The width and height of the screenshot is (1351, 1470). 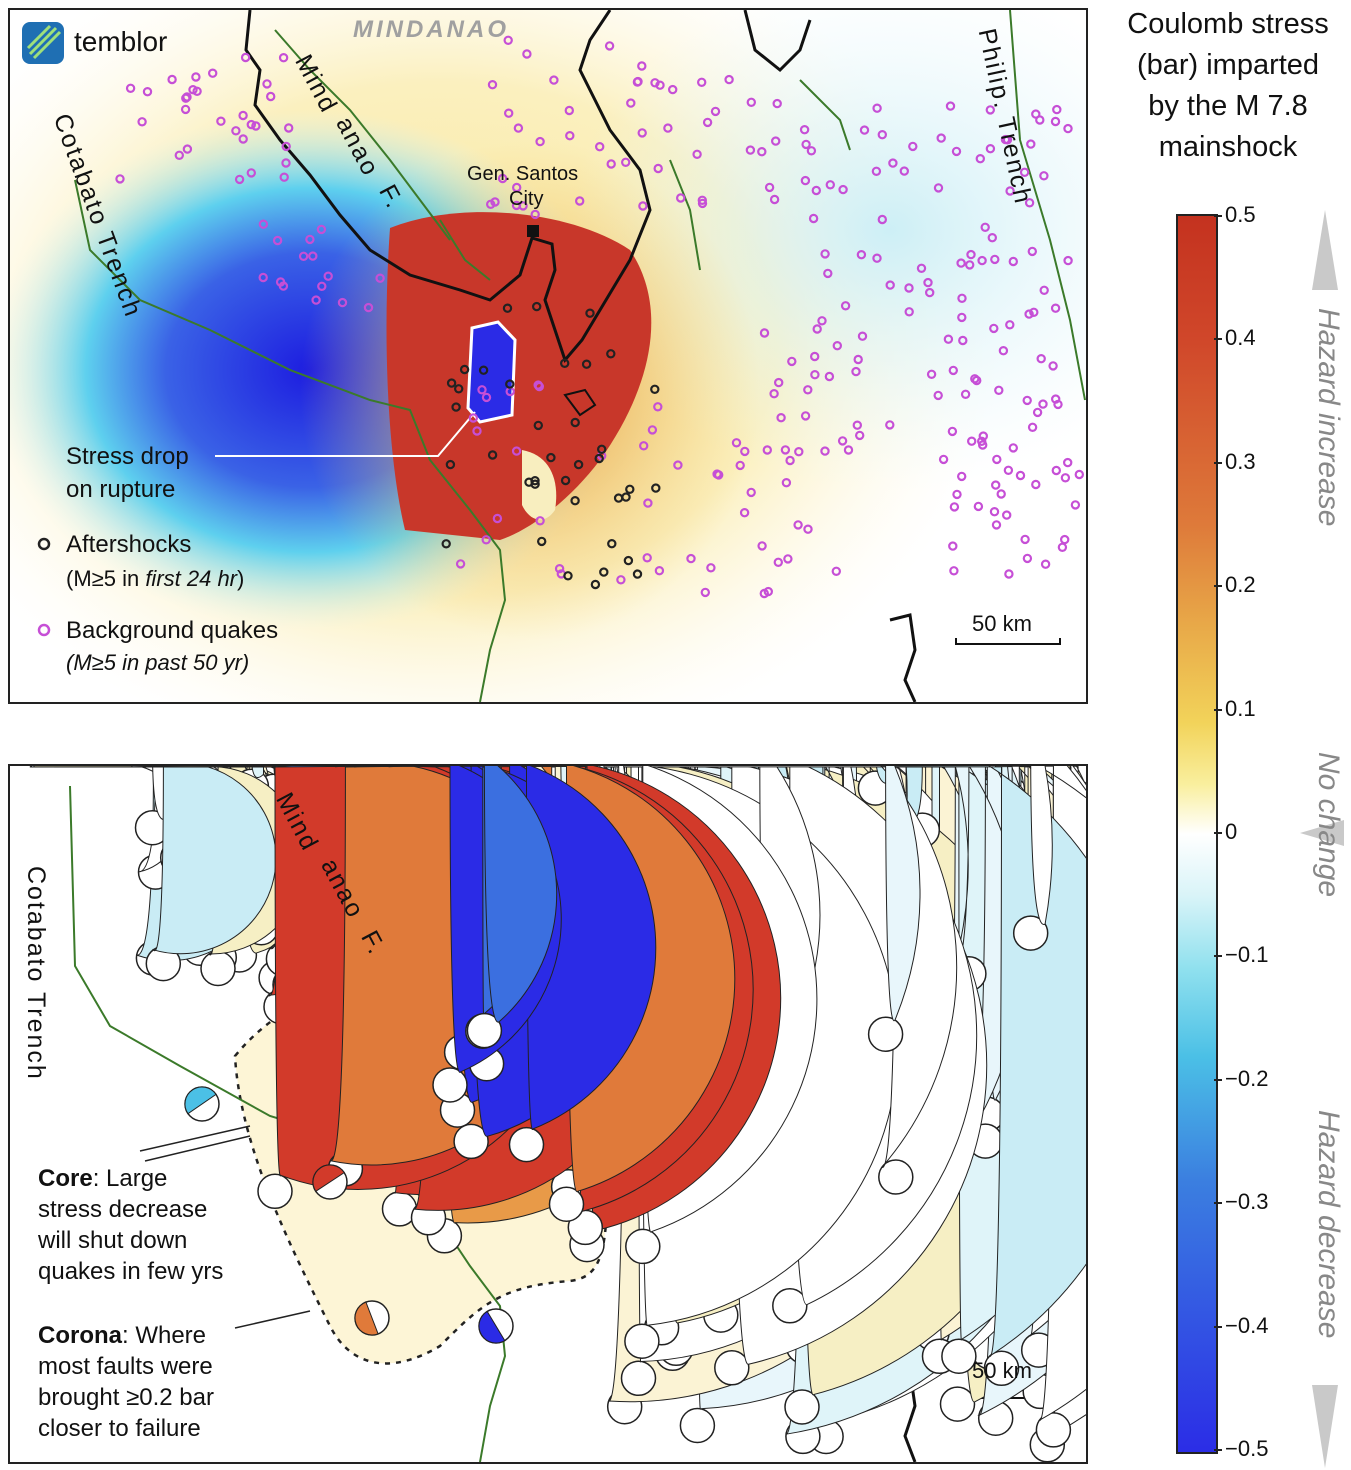 I want to click on rupture-patch, so click(x=491, y=372).